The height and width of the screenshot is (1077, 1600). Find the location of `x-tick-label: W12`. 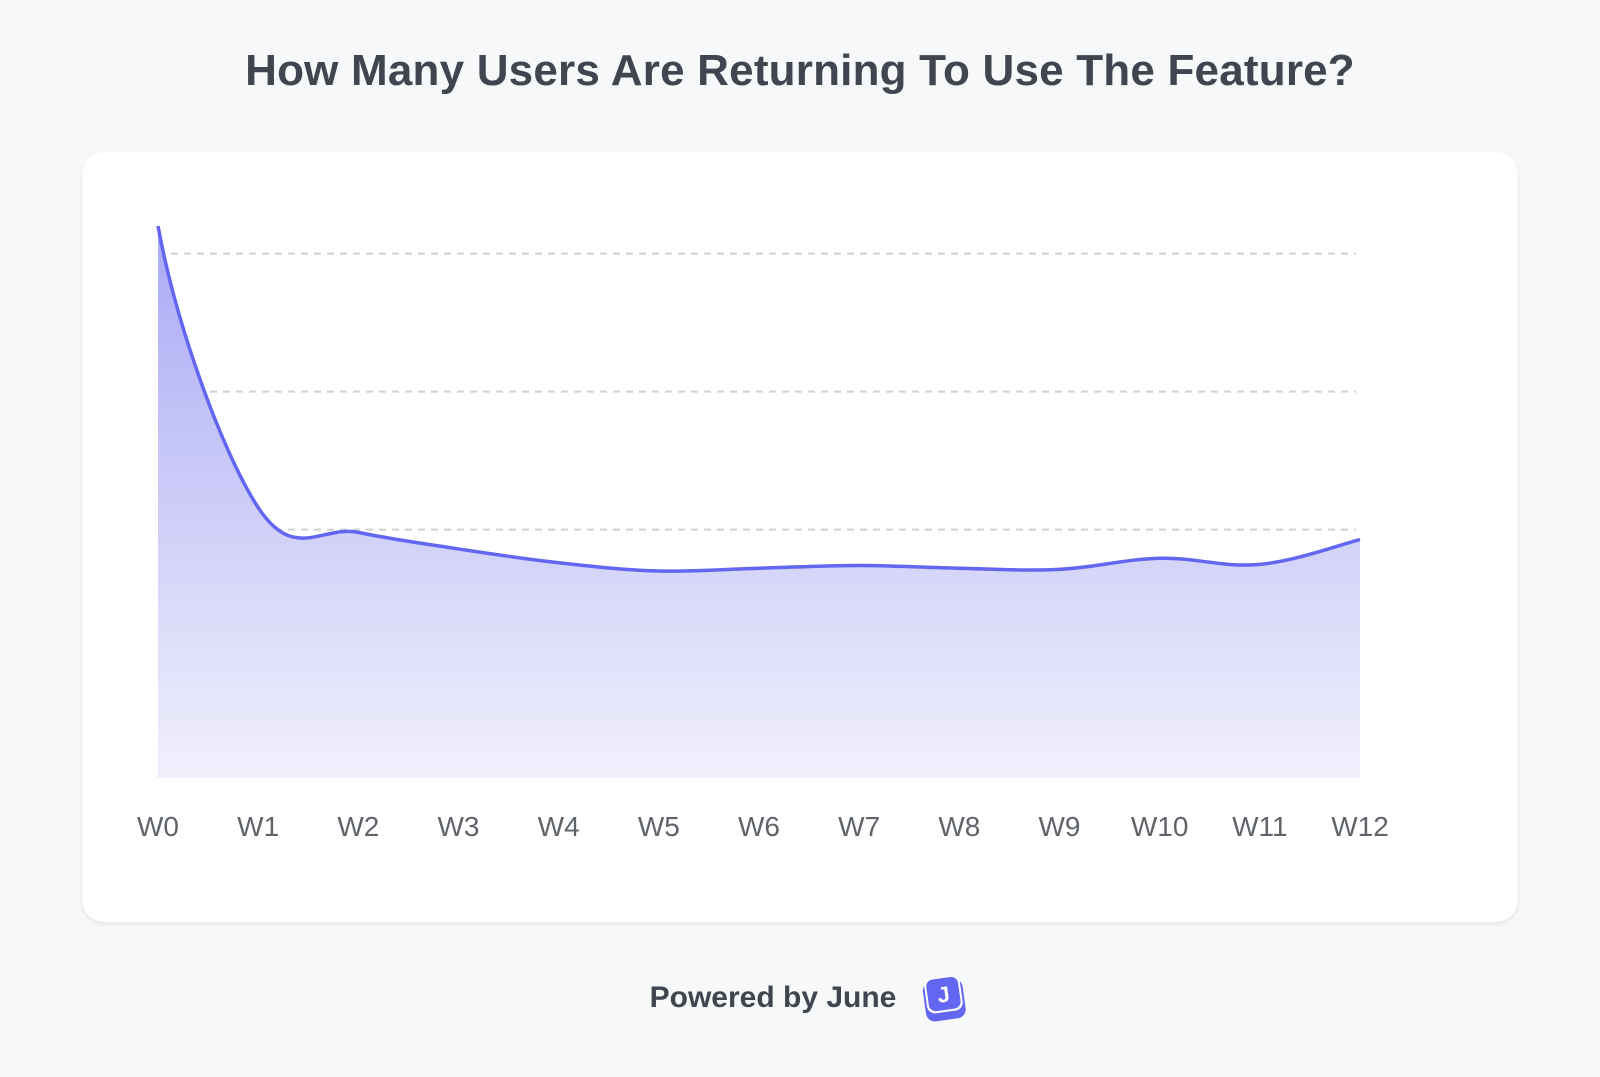

x-tick-label: W12 is located at coordinates (1360, 826).